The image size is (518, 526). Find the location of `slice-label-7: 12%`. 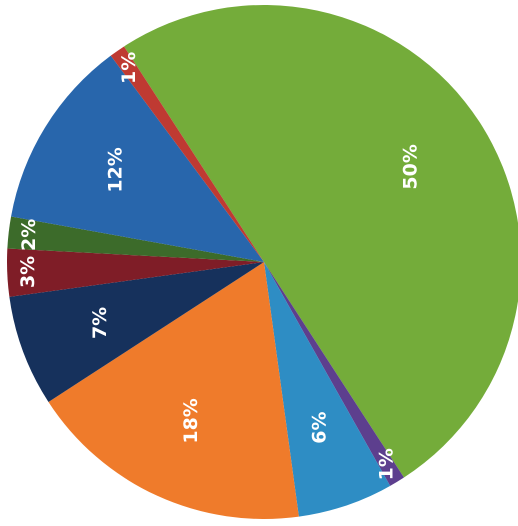

slice-label-7: 12% is located at coordinates (115, 169).